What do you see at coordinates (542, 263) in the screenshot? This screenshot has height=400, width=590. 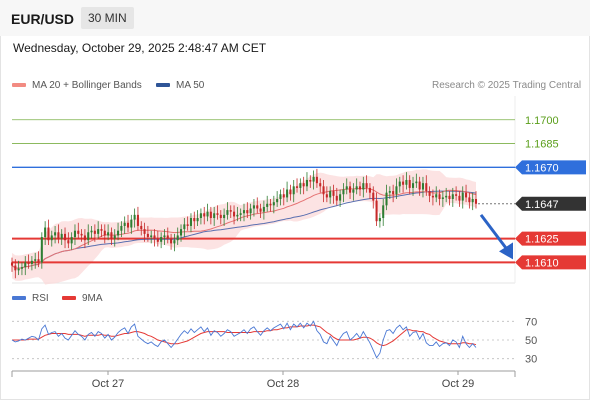 I see `support-level-label: 1.1610` at bounding box center [542, 263].